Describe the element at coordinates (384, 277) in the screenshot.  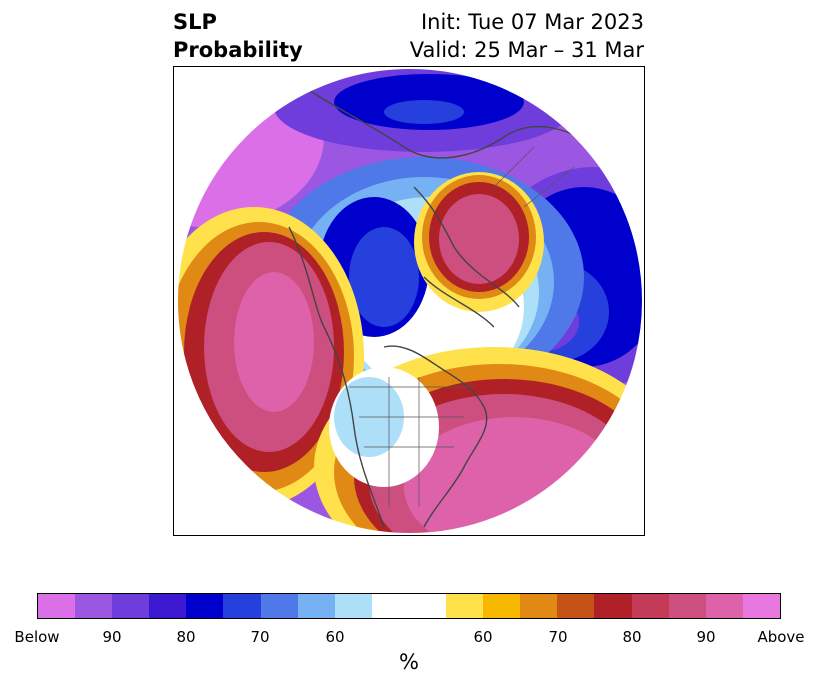
I see `below-west-inner` at that location.